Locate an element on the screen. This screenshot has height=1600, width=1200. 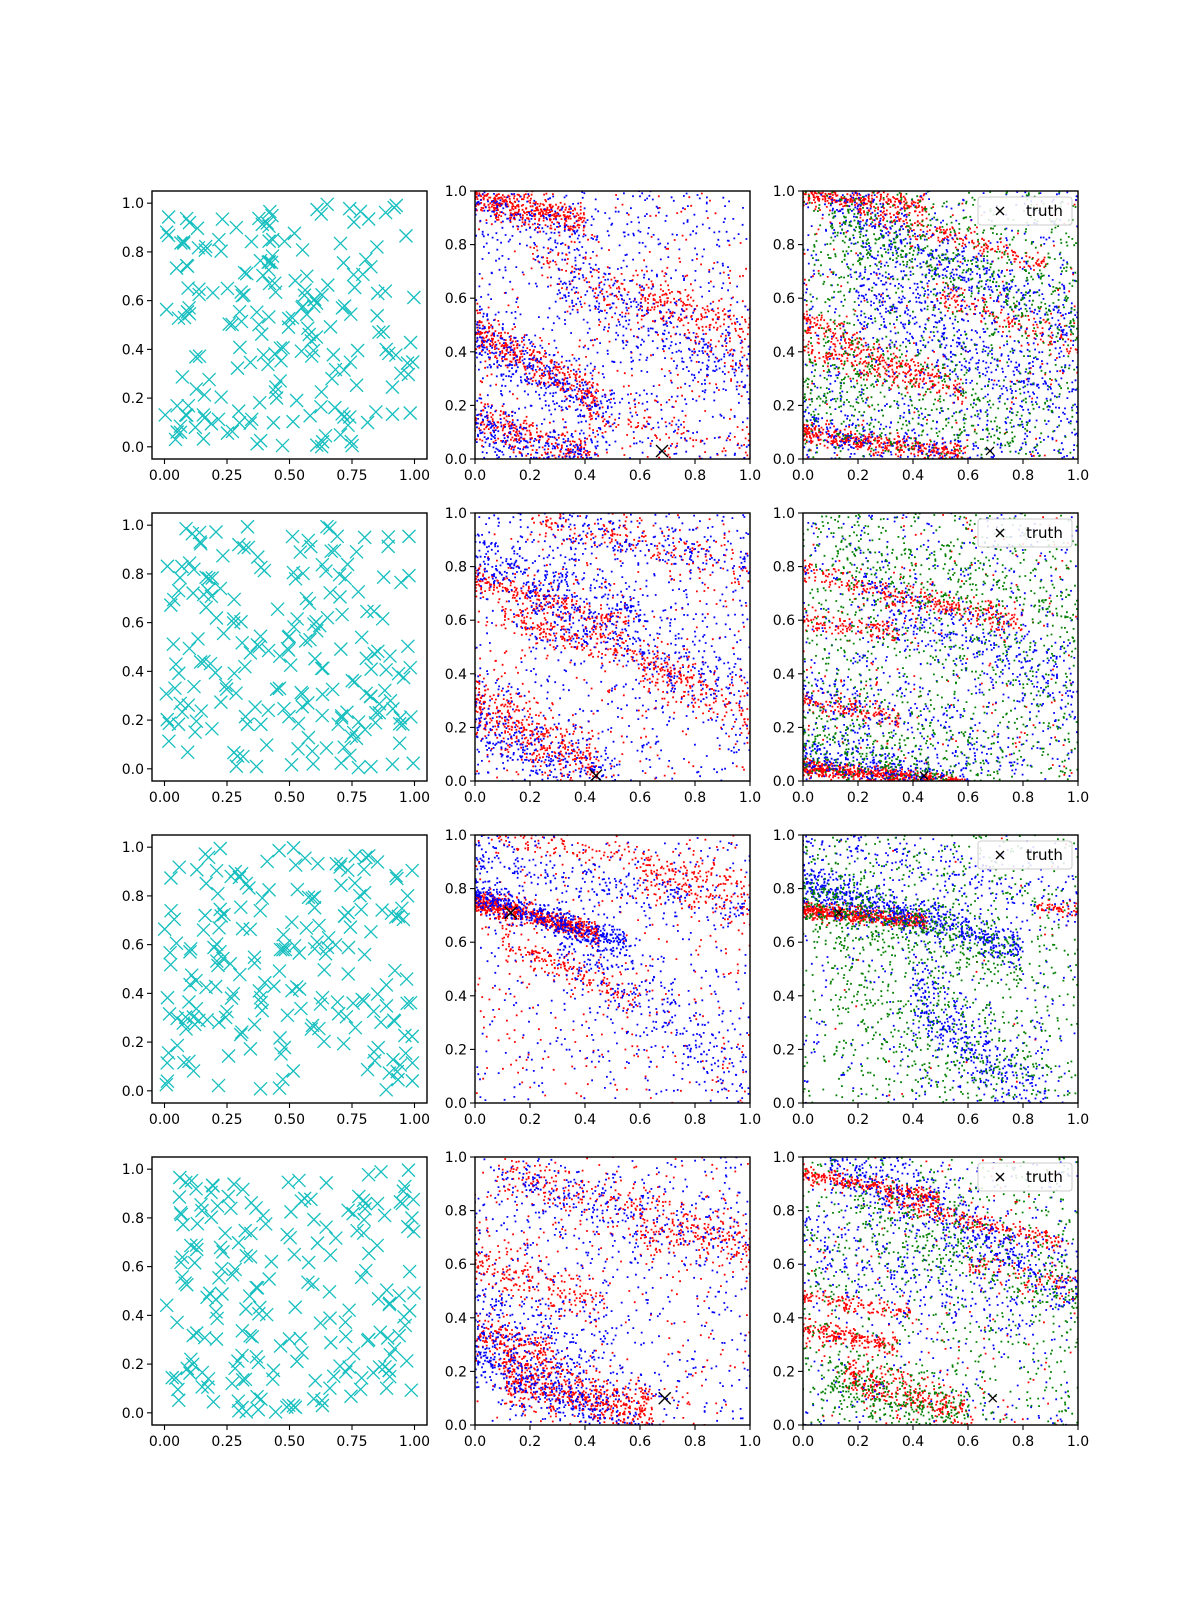
y-tick-label: 0.4 is located at coordinates (133, 994).